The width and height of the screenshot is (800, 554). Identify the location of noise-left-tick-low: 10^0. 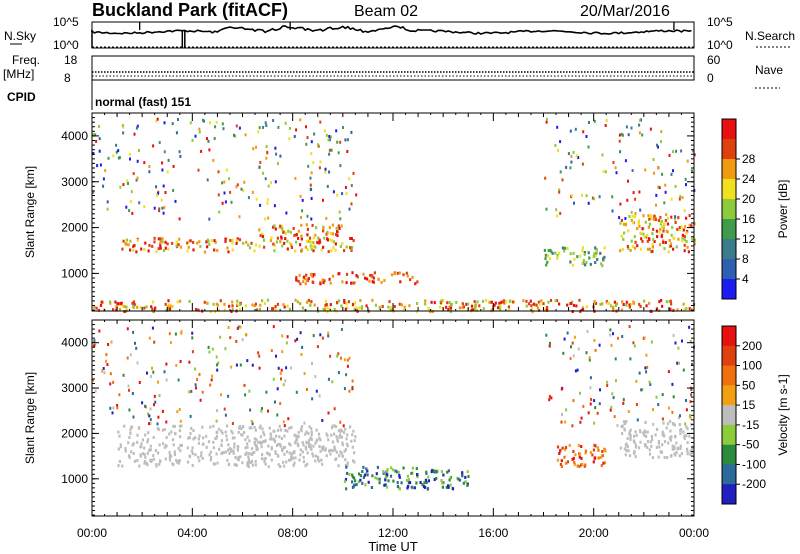
(66, 45).